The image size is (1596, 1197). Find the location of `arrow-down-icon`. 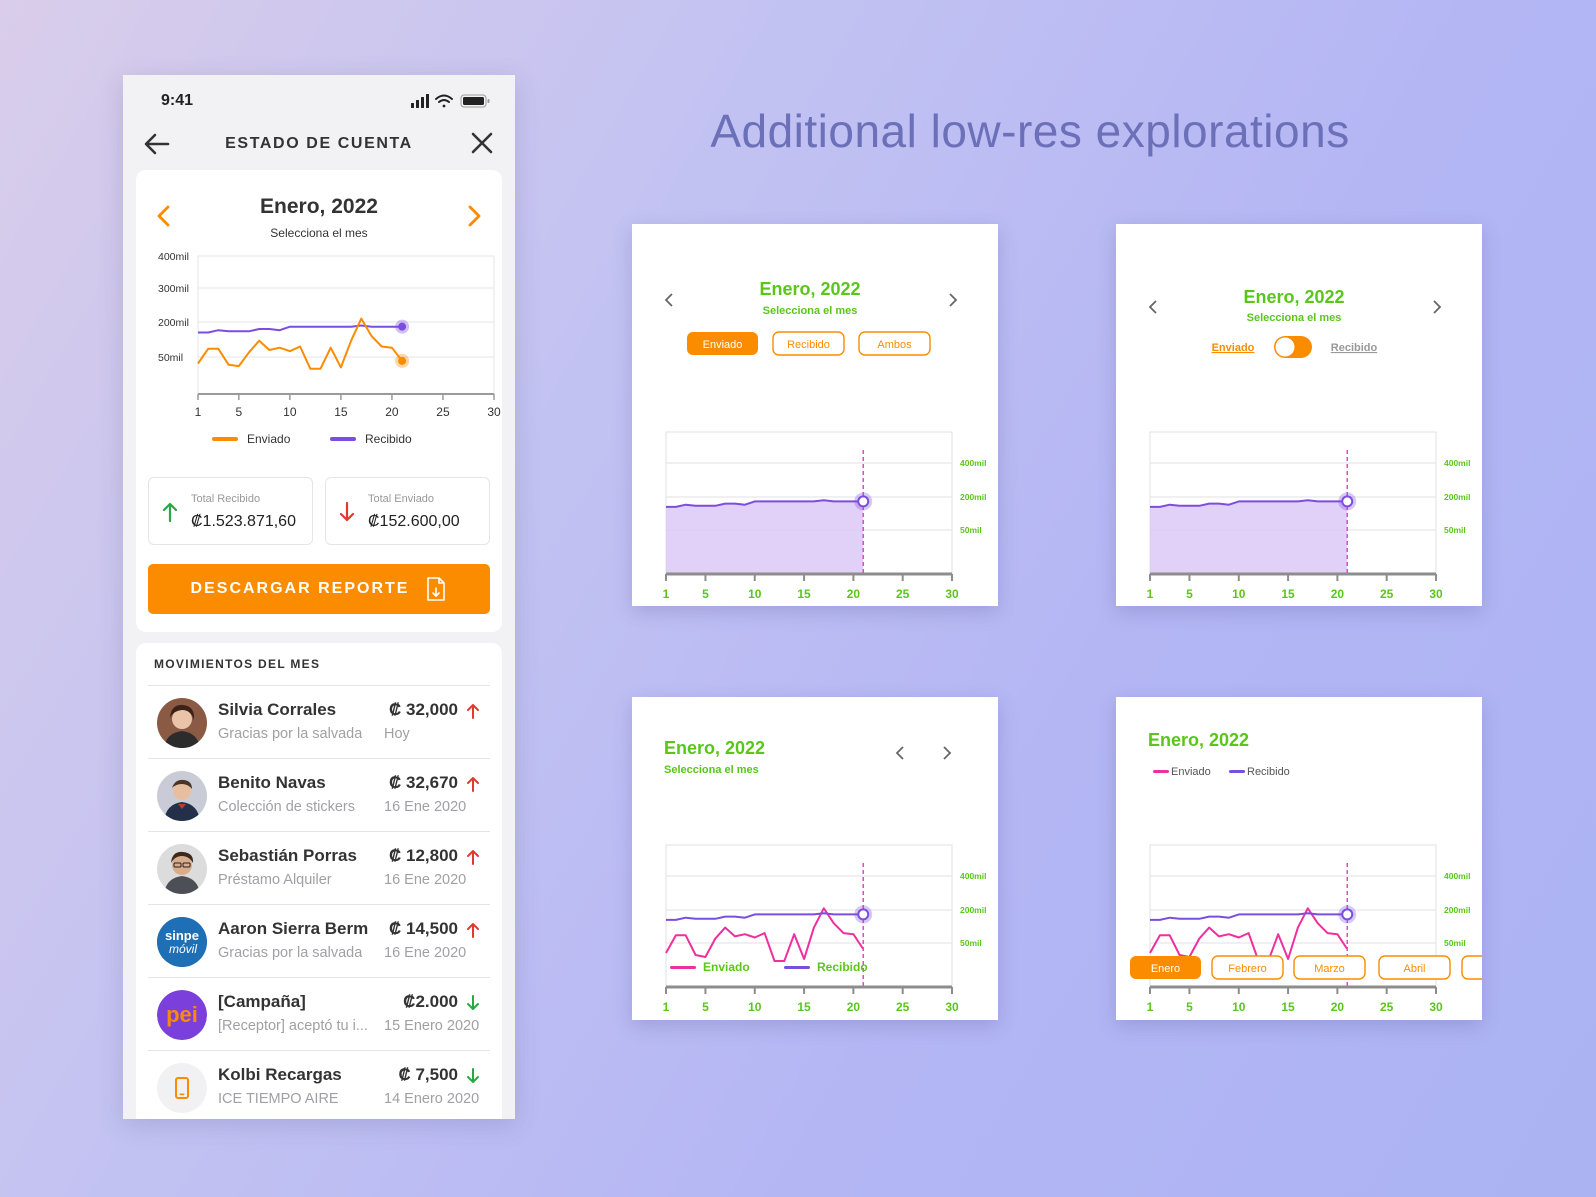

arrow-down-icon is located at coordinates (473, 1002).